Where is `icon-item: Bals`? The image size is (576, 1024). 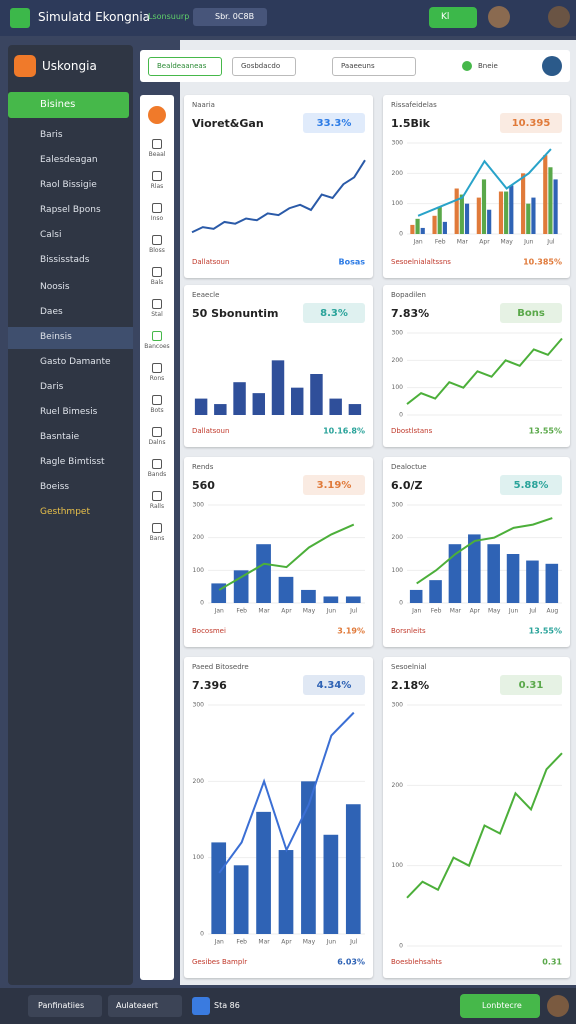 icon-item: Bals is located at coordinates (157, 276).